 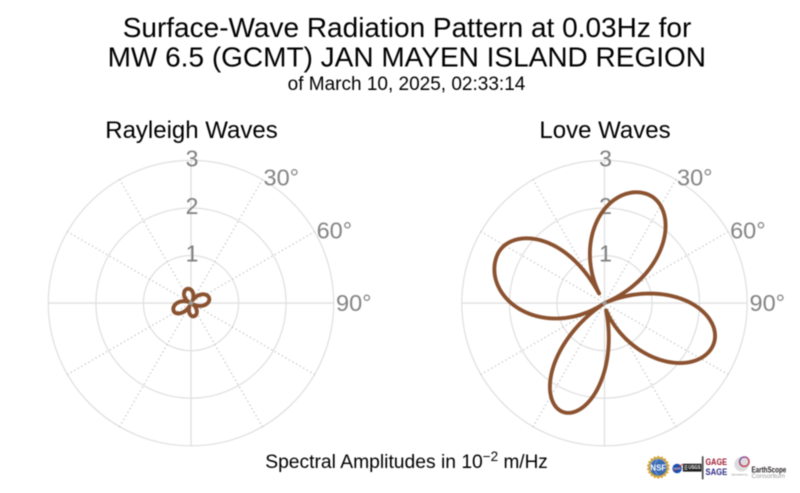 I want to click on svg-text:Spectral Amplitudes in 10−2 m/: Spectral Amplitudes in 10−2 m/Hz, so click(x=406, y=461).